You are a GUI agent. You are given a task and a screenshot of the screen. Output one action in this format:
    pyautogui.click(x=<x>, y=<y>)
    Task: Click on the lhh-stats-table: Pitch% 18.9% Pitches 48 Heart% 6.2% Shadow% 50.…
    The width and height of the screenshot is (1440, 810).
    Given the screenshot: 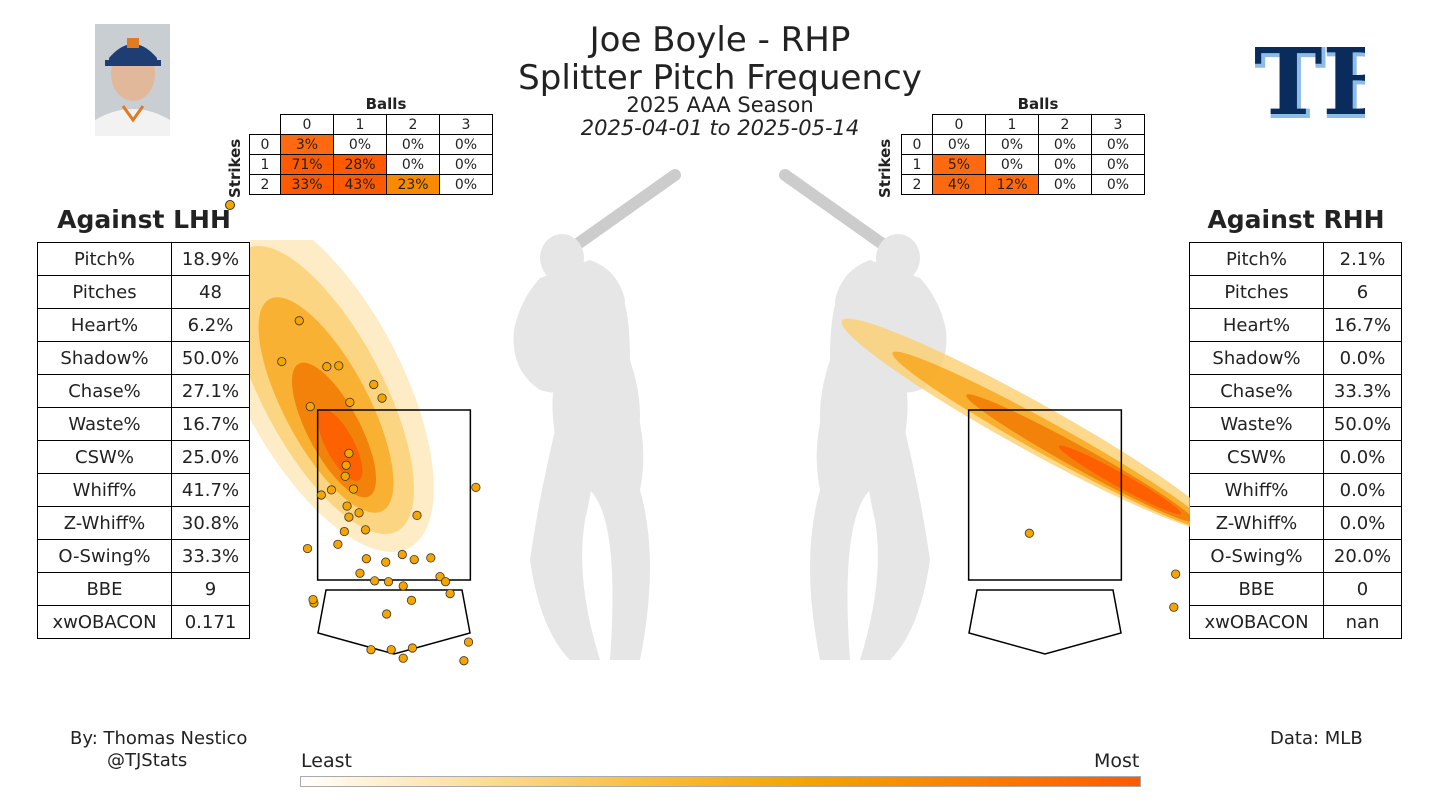 What is the action you would take?
    pyautogui.click(x=143, y=440)
    